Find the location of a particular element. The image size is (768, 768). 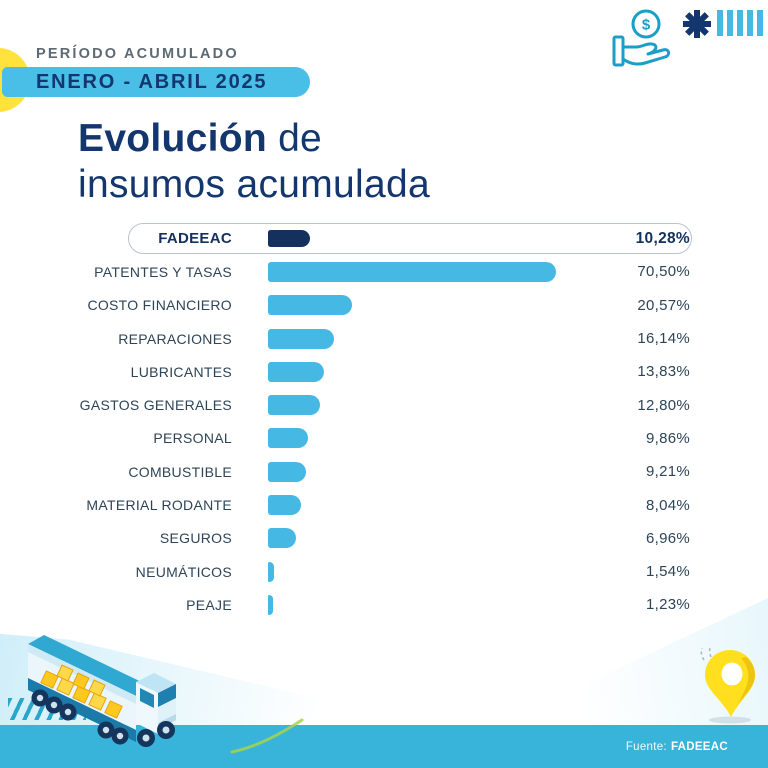

title-line2: insumos acumulada is located at coordinates (254, 184).